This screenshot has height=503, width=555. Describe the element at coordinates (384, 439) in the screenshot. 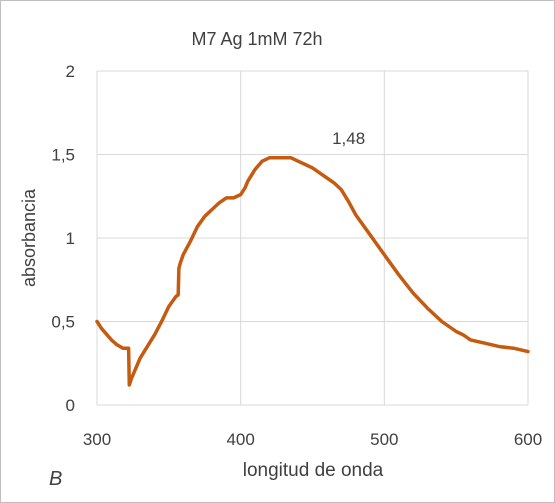

I see `x-tick-label: 500` at that location.